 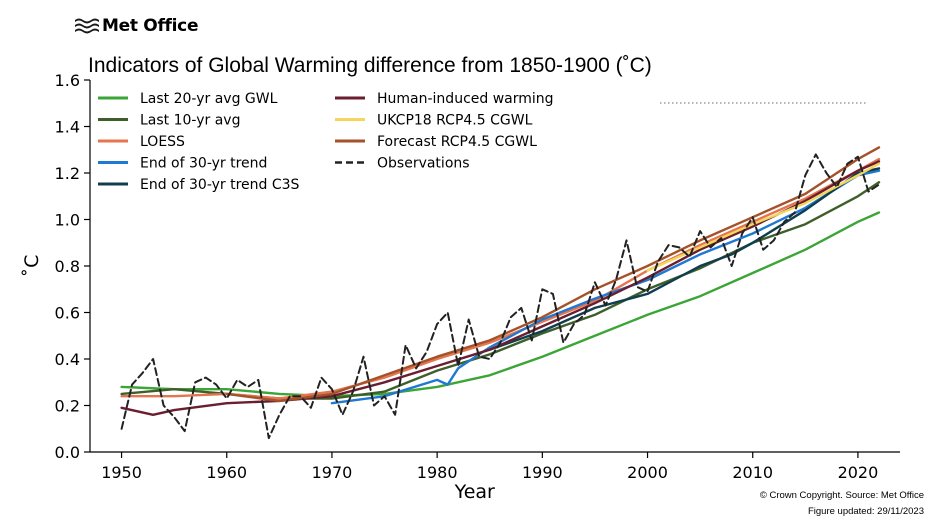 I want to click on x-tick-label: 1980, so click(x=437, y=472).